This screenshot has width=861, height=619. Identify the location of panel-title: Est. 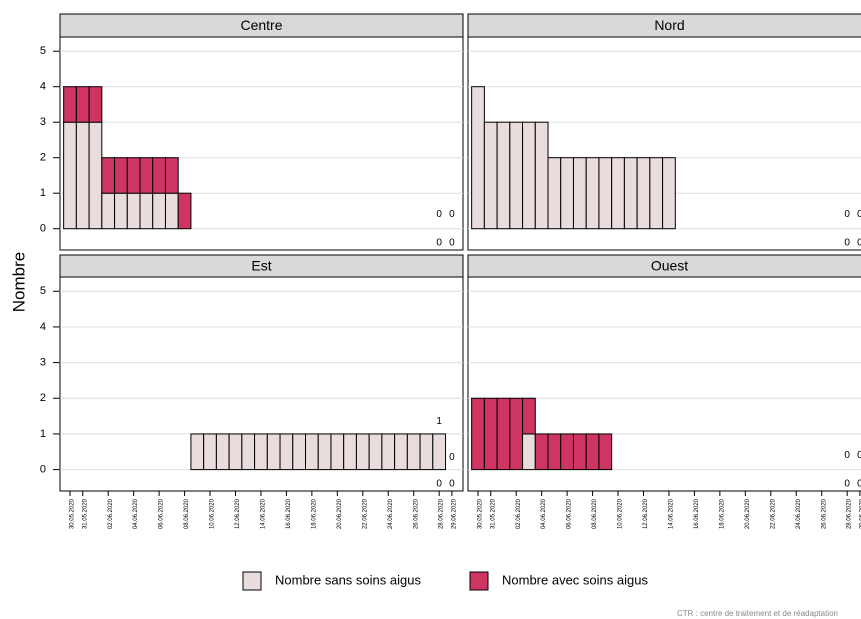
(261, 266).